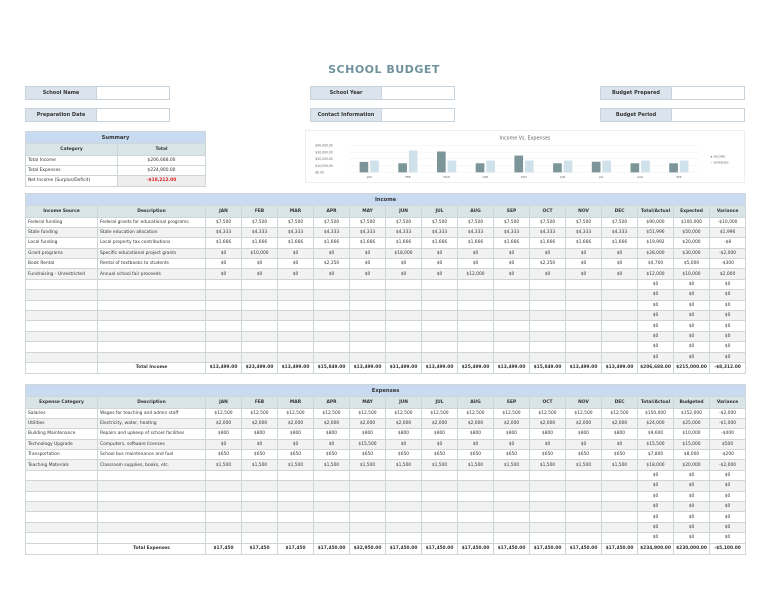  Describe the element at coordinates (708, 93) in the screenshot. I see `budget-prepared-input` at that location.